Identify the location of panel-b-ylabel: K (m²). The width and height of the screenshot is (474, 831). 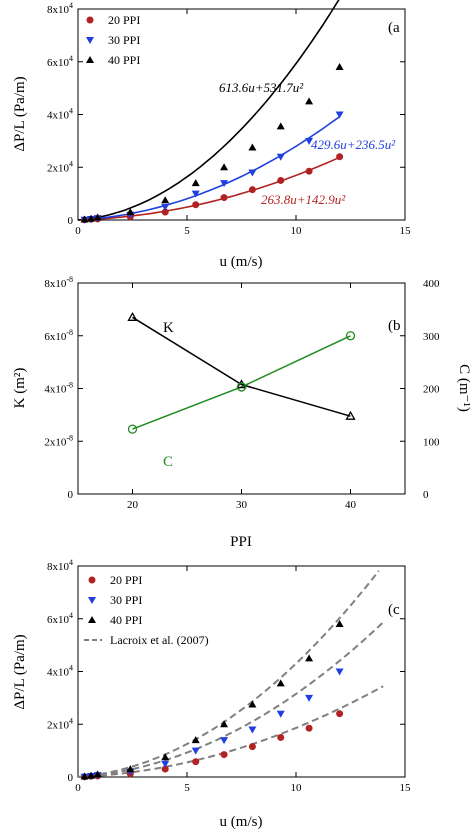
(20, 388).